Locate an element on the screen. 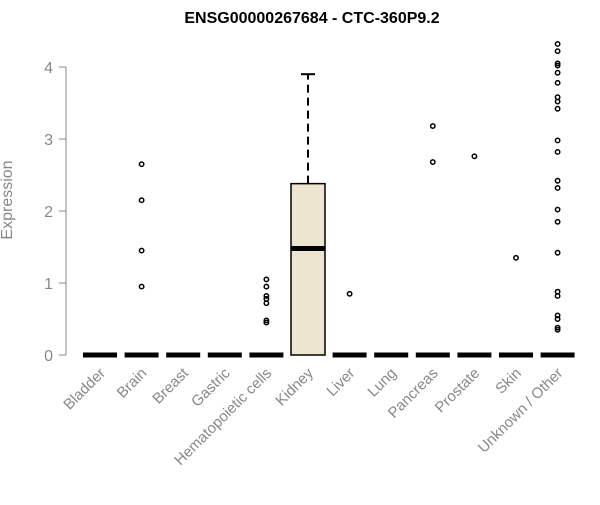  y-tick-label: 0 is located at coordinates (48, 356).